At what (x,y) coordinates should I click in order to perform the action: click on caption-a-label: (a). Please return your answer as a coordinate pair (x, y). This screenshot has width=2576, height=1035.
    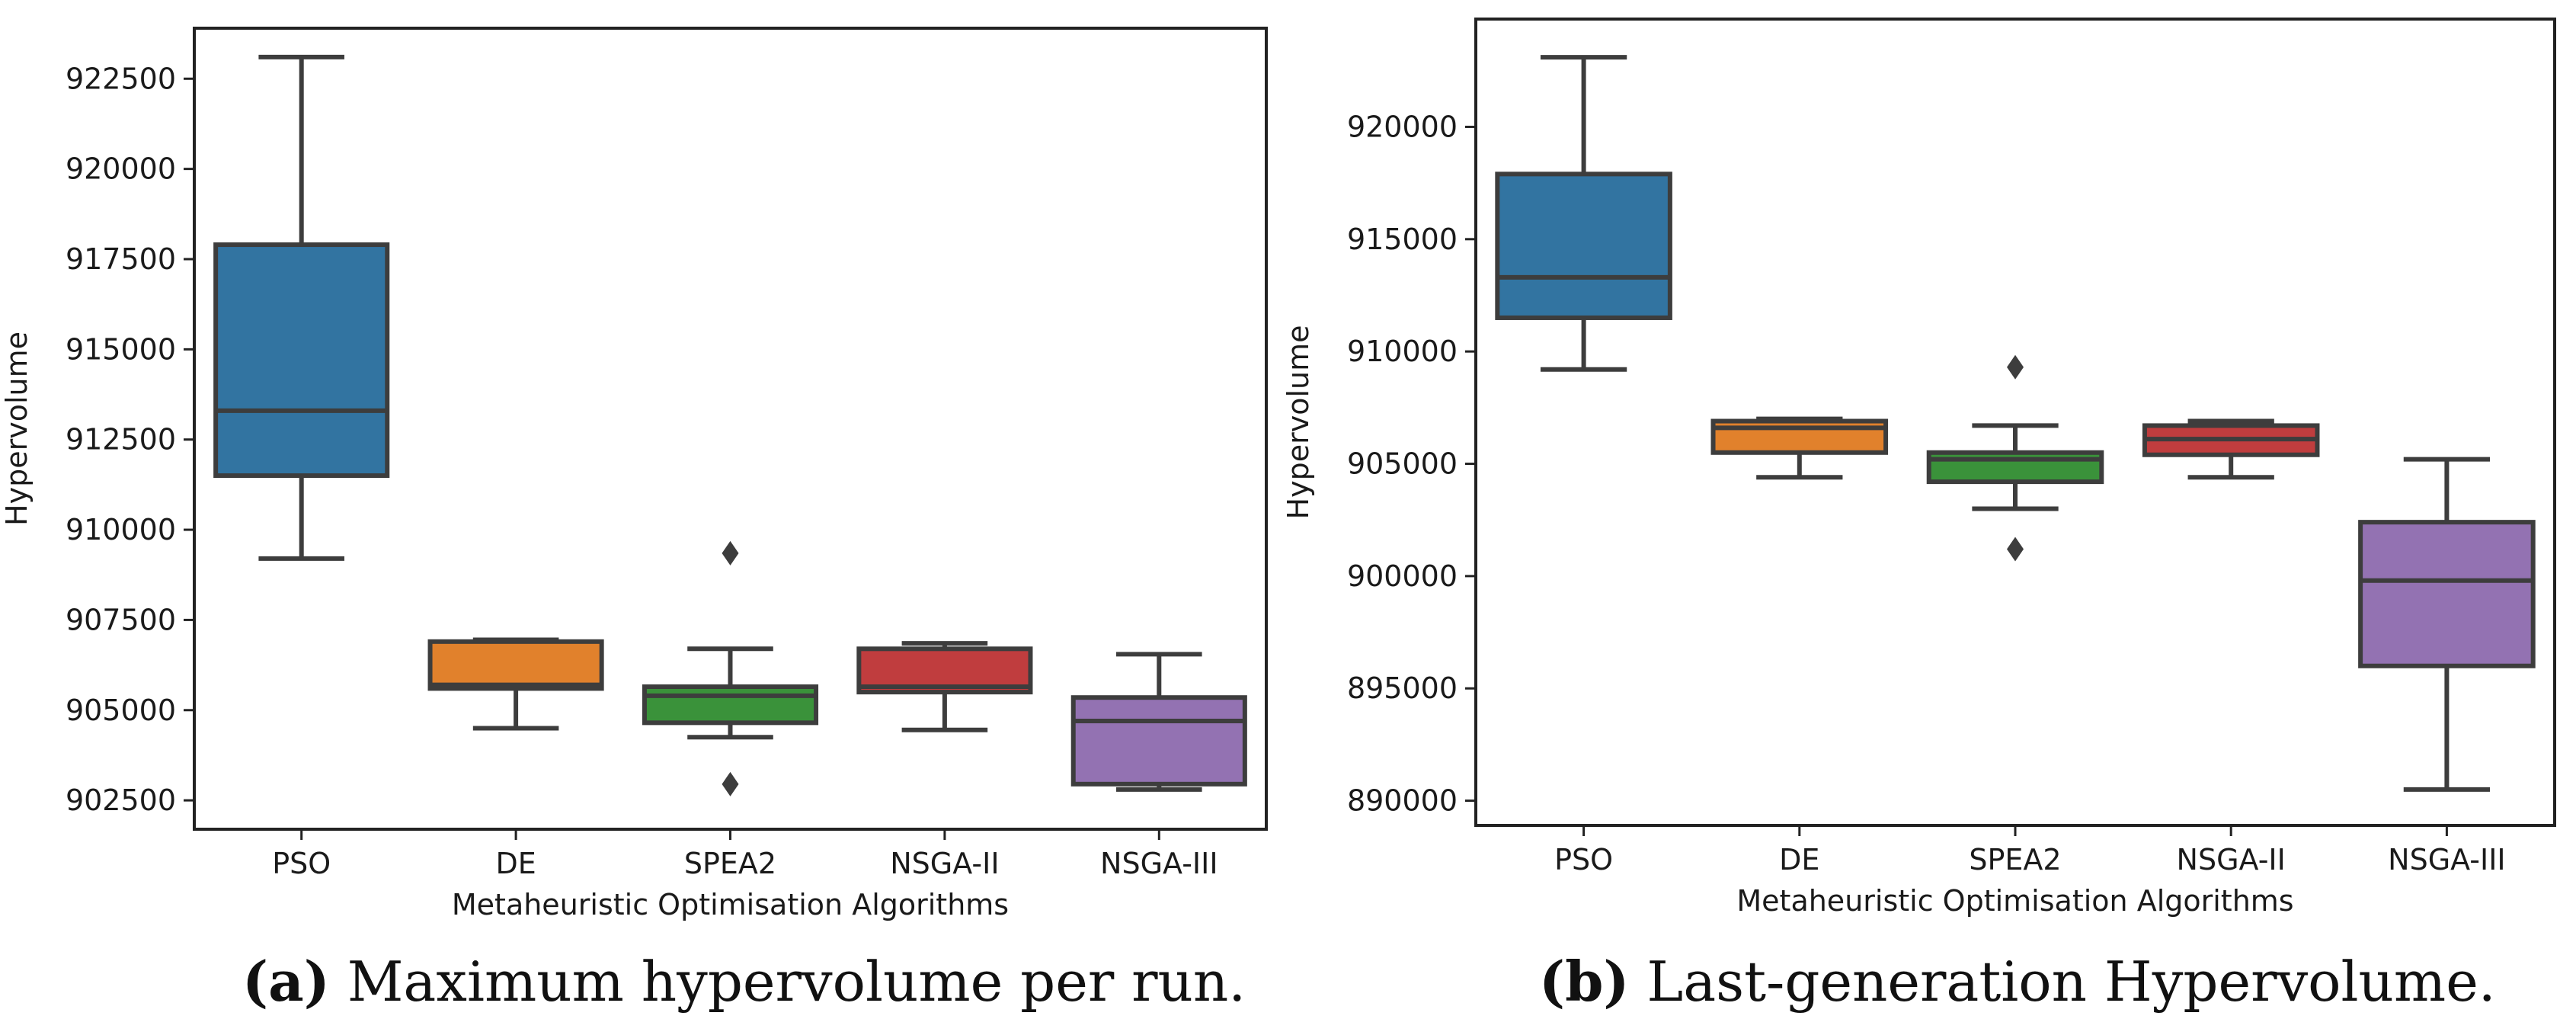
    Looking at the image, I should click on (286, 981).